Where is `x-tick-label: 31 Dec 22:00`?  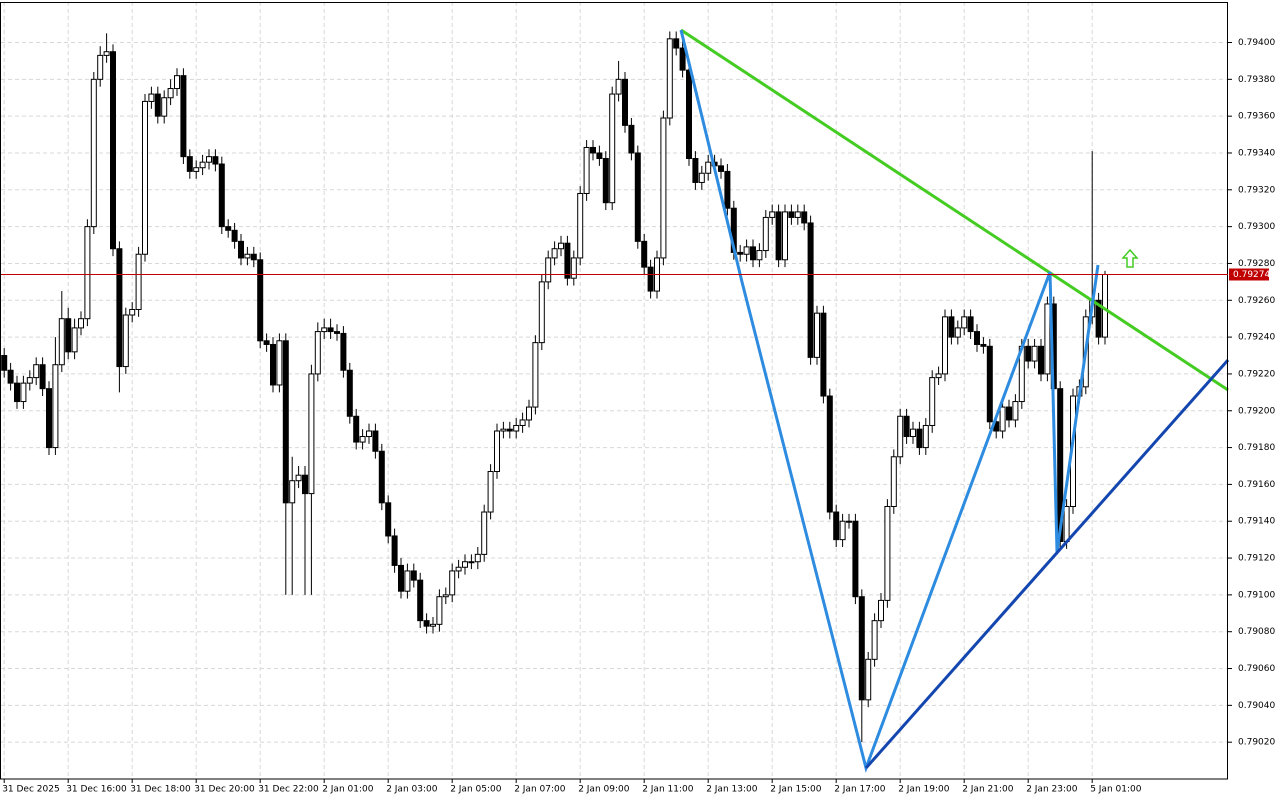 x-tick-label: 31 Dec 22:00 is located at coordinates (288, 790).